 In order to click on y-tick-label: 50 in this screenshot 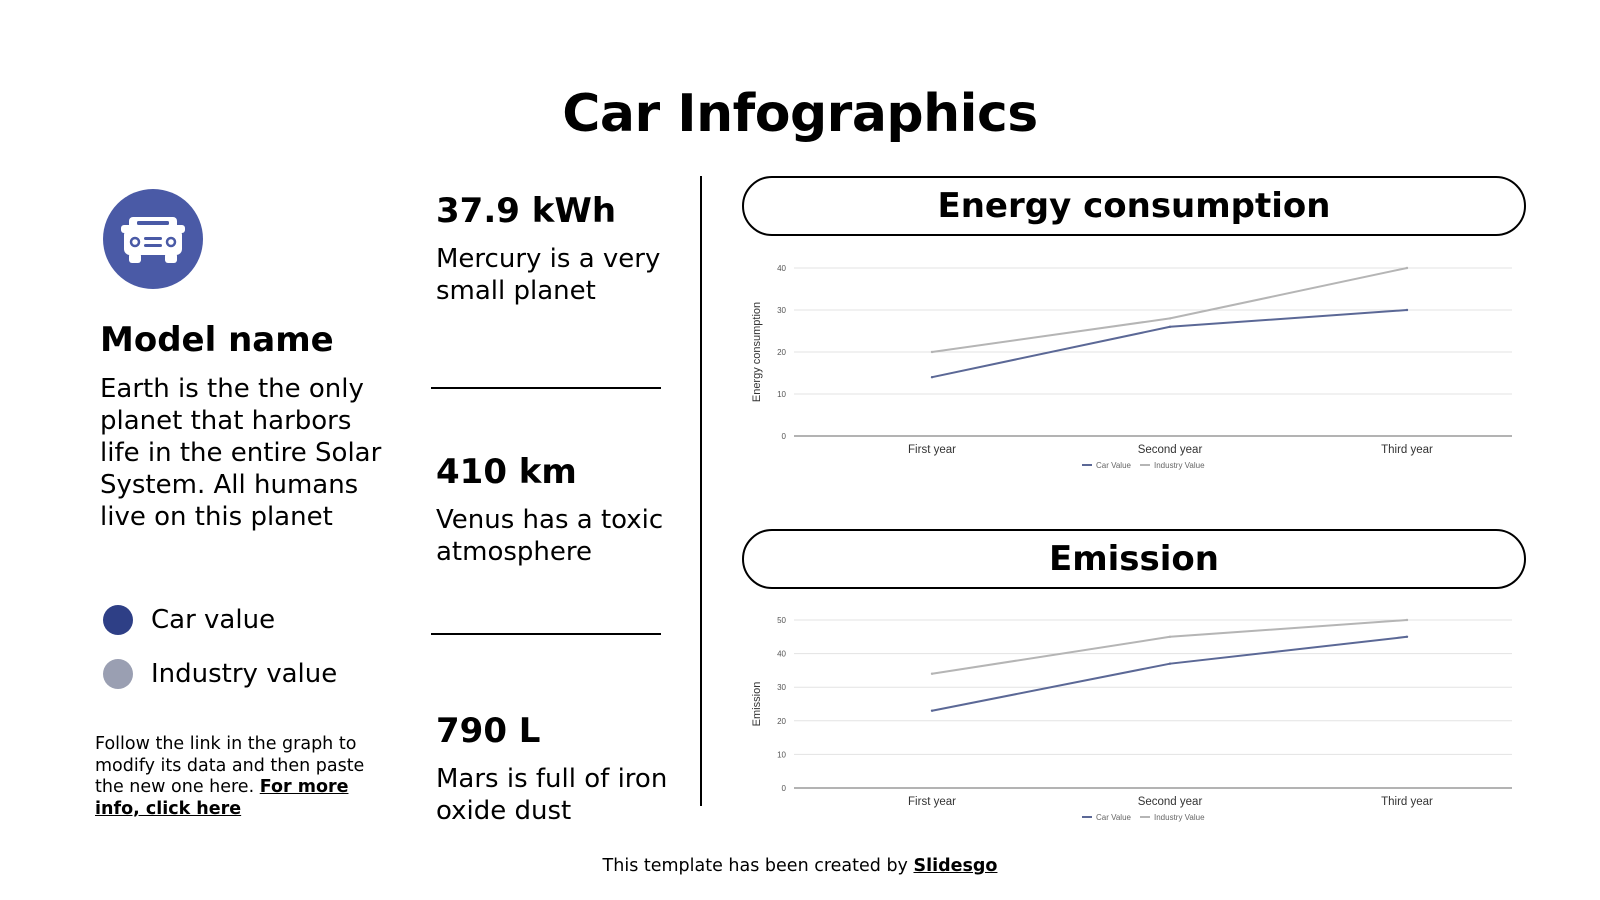, I will do `click(781, 620)`.